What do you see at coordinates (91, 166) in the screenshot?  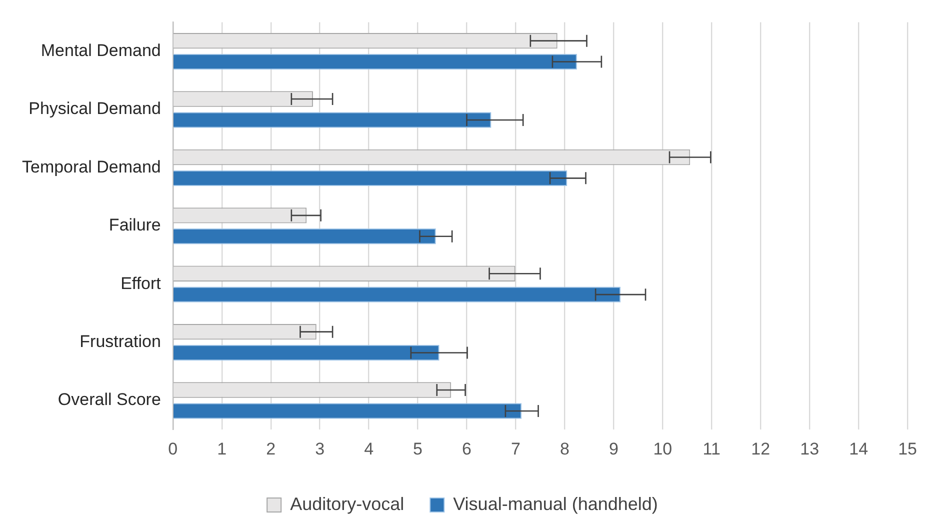 I see `y-tick-label: Temporal Demand` at bounding box center [91, 166].